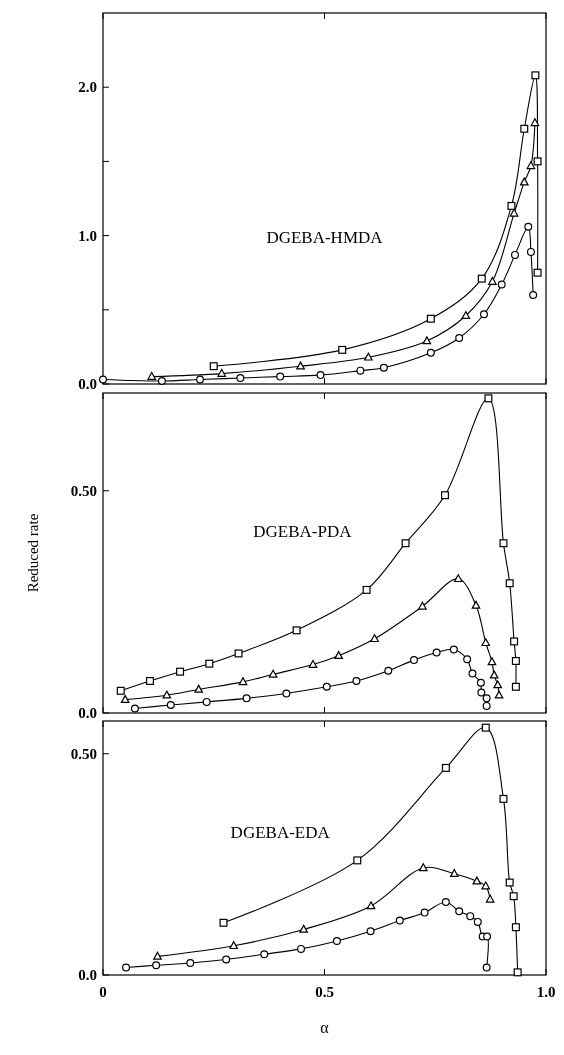  What do you see at coordinates (87, 235) in the screenshot?
I see `y-tick-label: 1.0` at bounding box center [87, 235].